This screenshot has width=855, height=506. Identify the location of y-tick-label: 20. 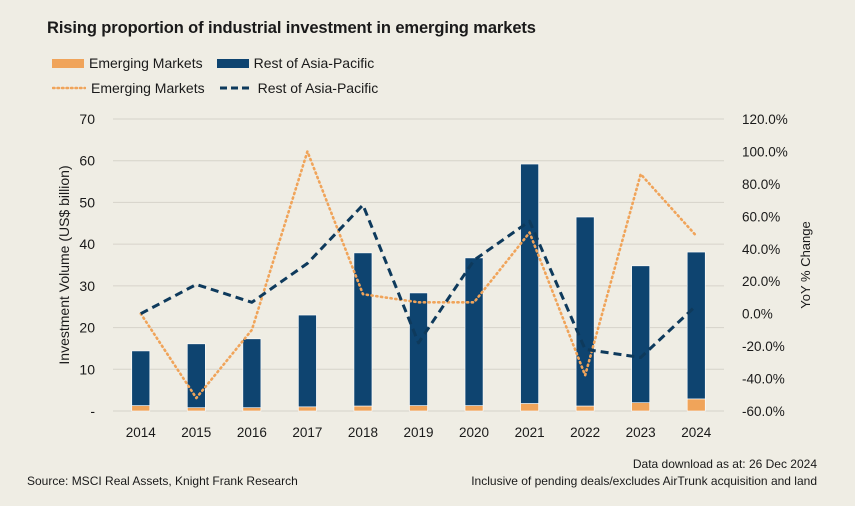
(87, 328).